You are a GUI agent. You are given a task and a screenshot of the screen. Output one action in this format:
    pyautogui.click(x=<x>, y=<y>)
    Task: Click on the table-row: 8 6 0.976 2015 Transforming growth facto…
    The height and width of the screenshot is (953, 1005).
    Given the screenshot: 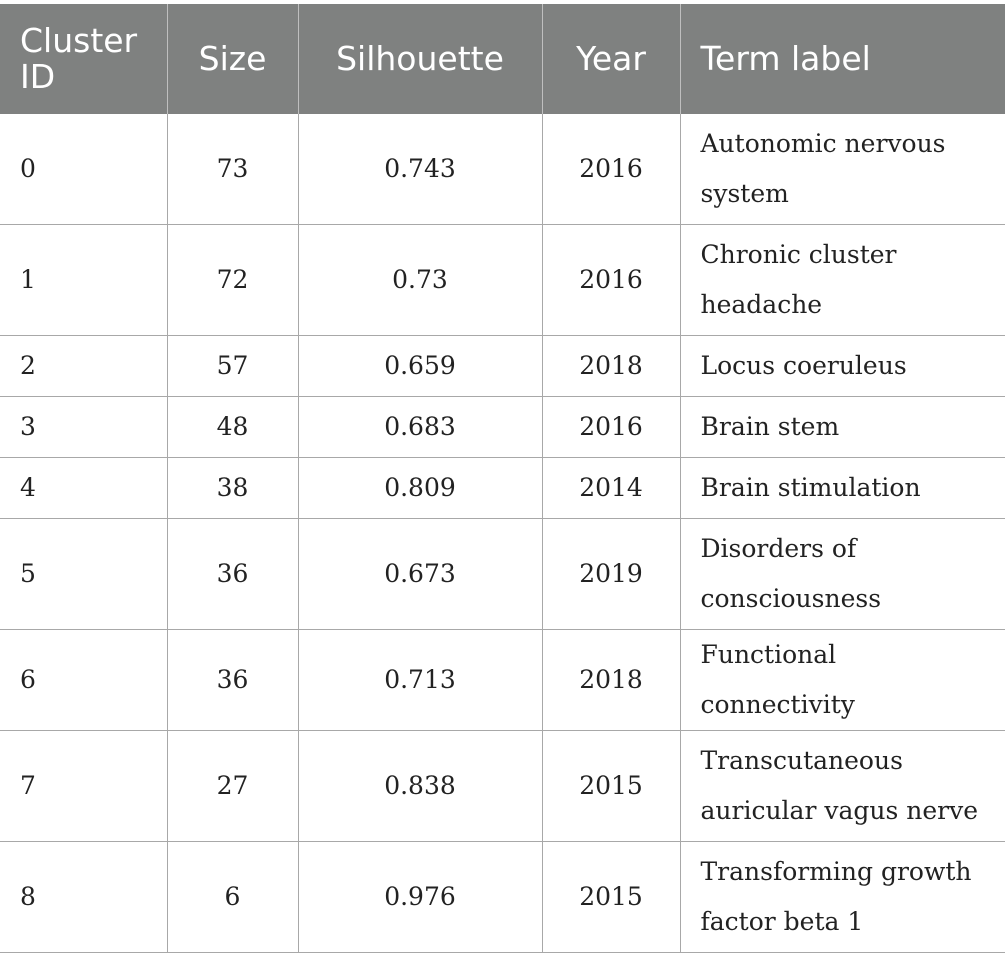 What is the action you would take?
    pyautogui.click(x=502, y=897)
    